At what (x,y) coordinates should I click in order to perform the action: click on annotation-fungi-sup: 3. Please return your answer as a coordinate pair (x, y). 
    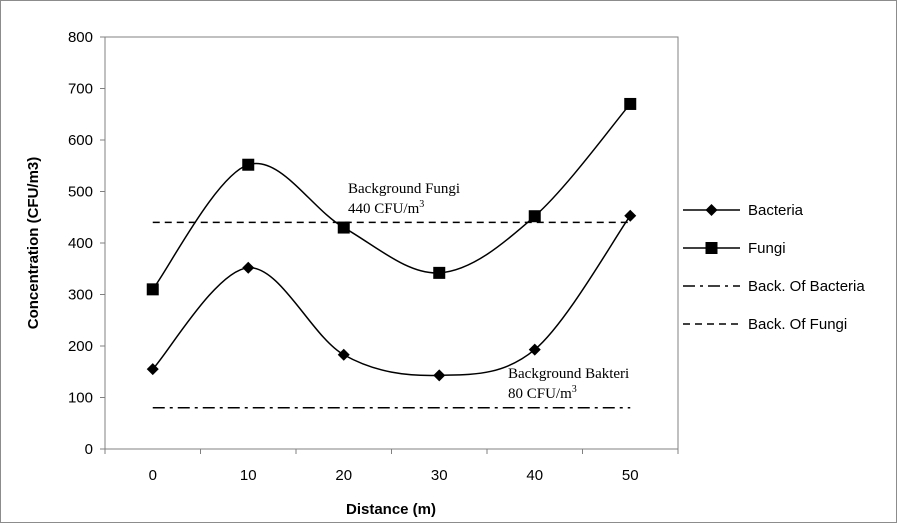
    Looking at the image, I should click on (421, 204).